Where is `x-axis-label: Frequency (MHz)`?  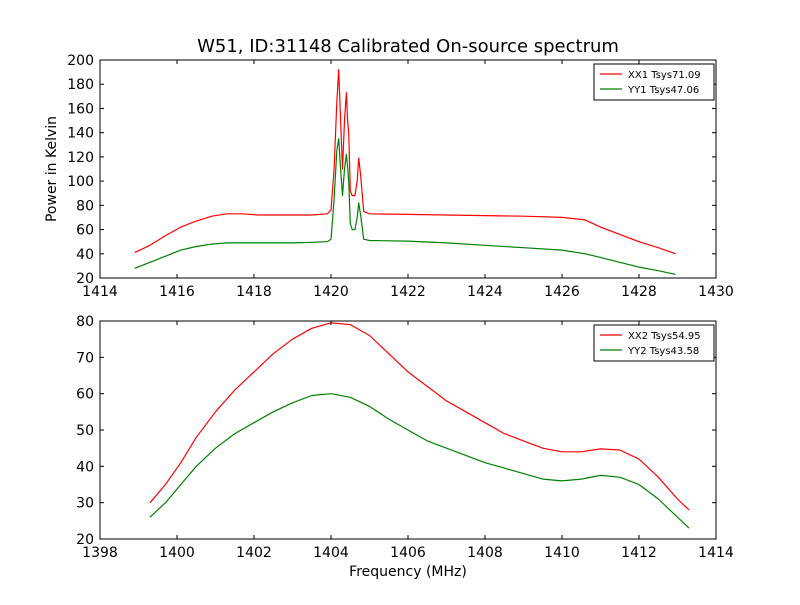 x-axis-label: Frequency (MHz) is located at coordinates (408, 572).